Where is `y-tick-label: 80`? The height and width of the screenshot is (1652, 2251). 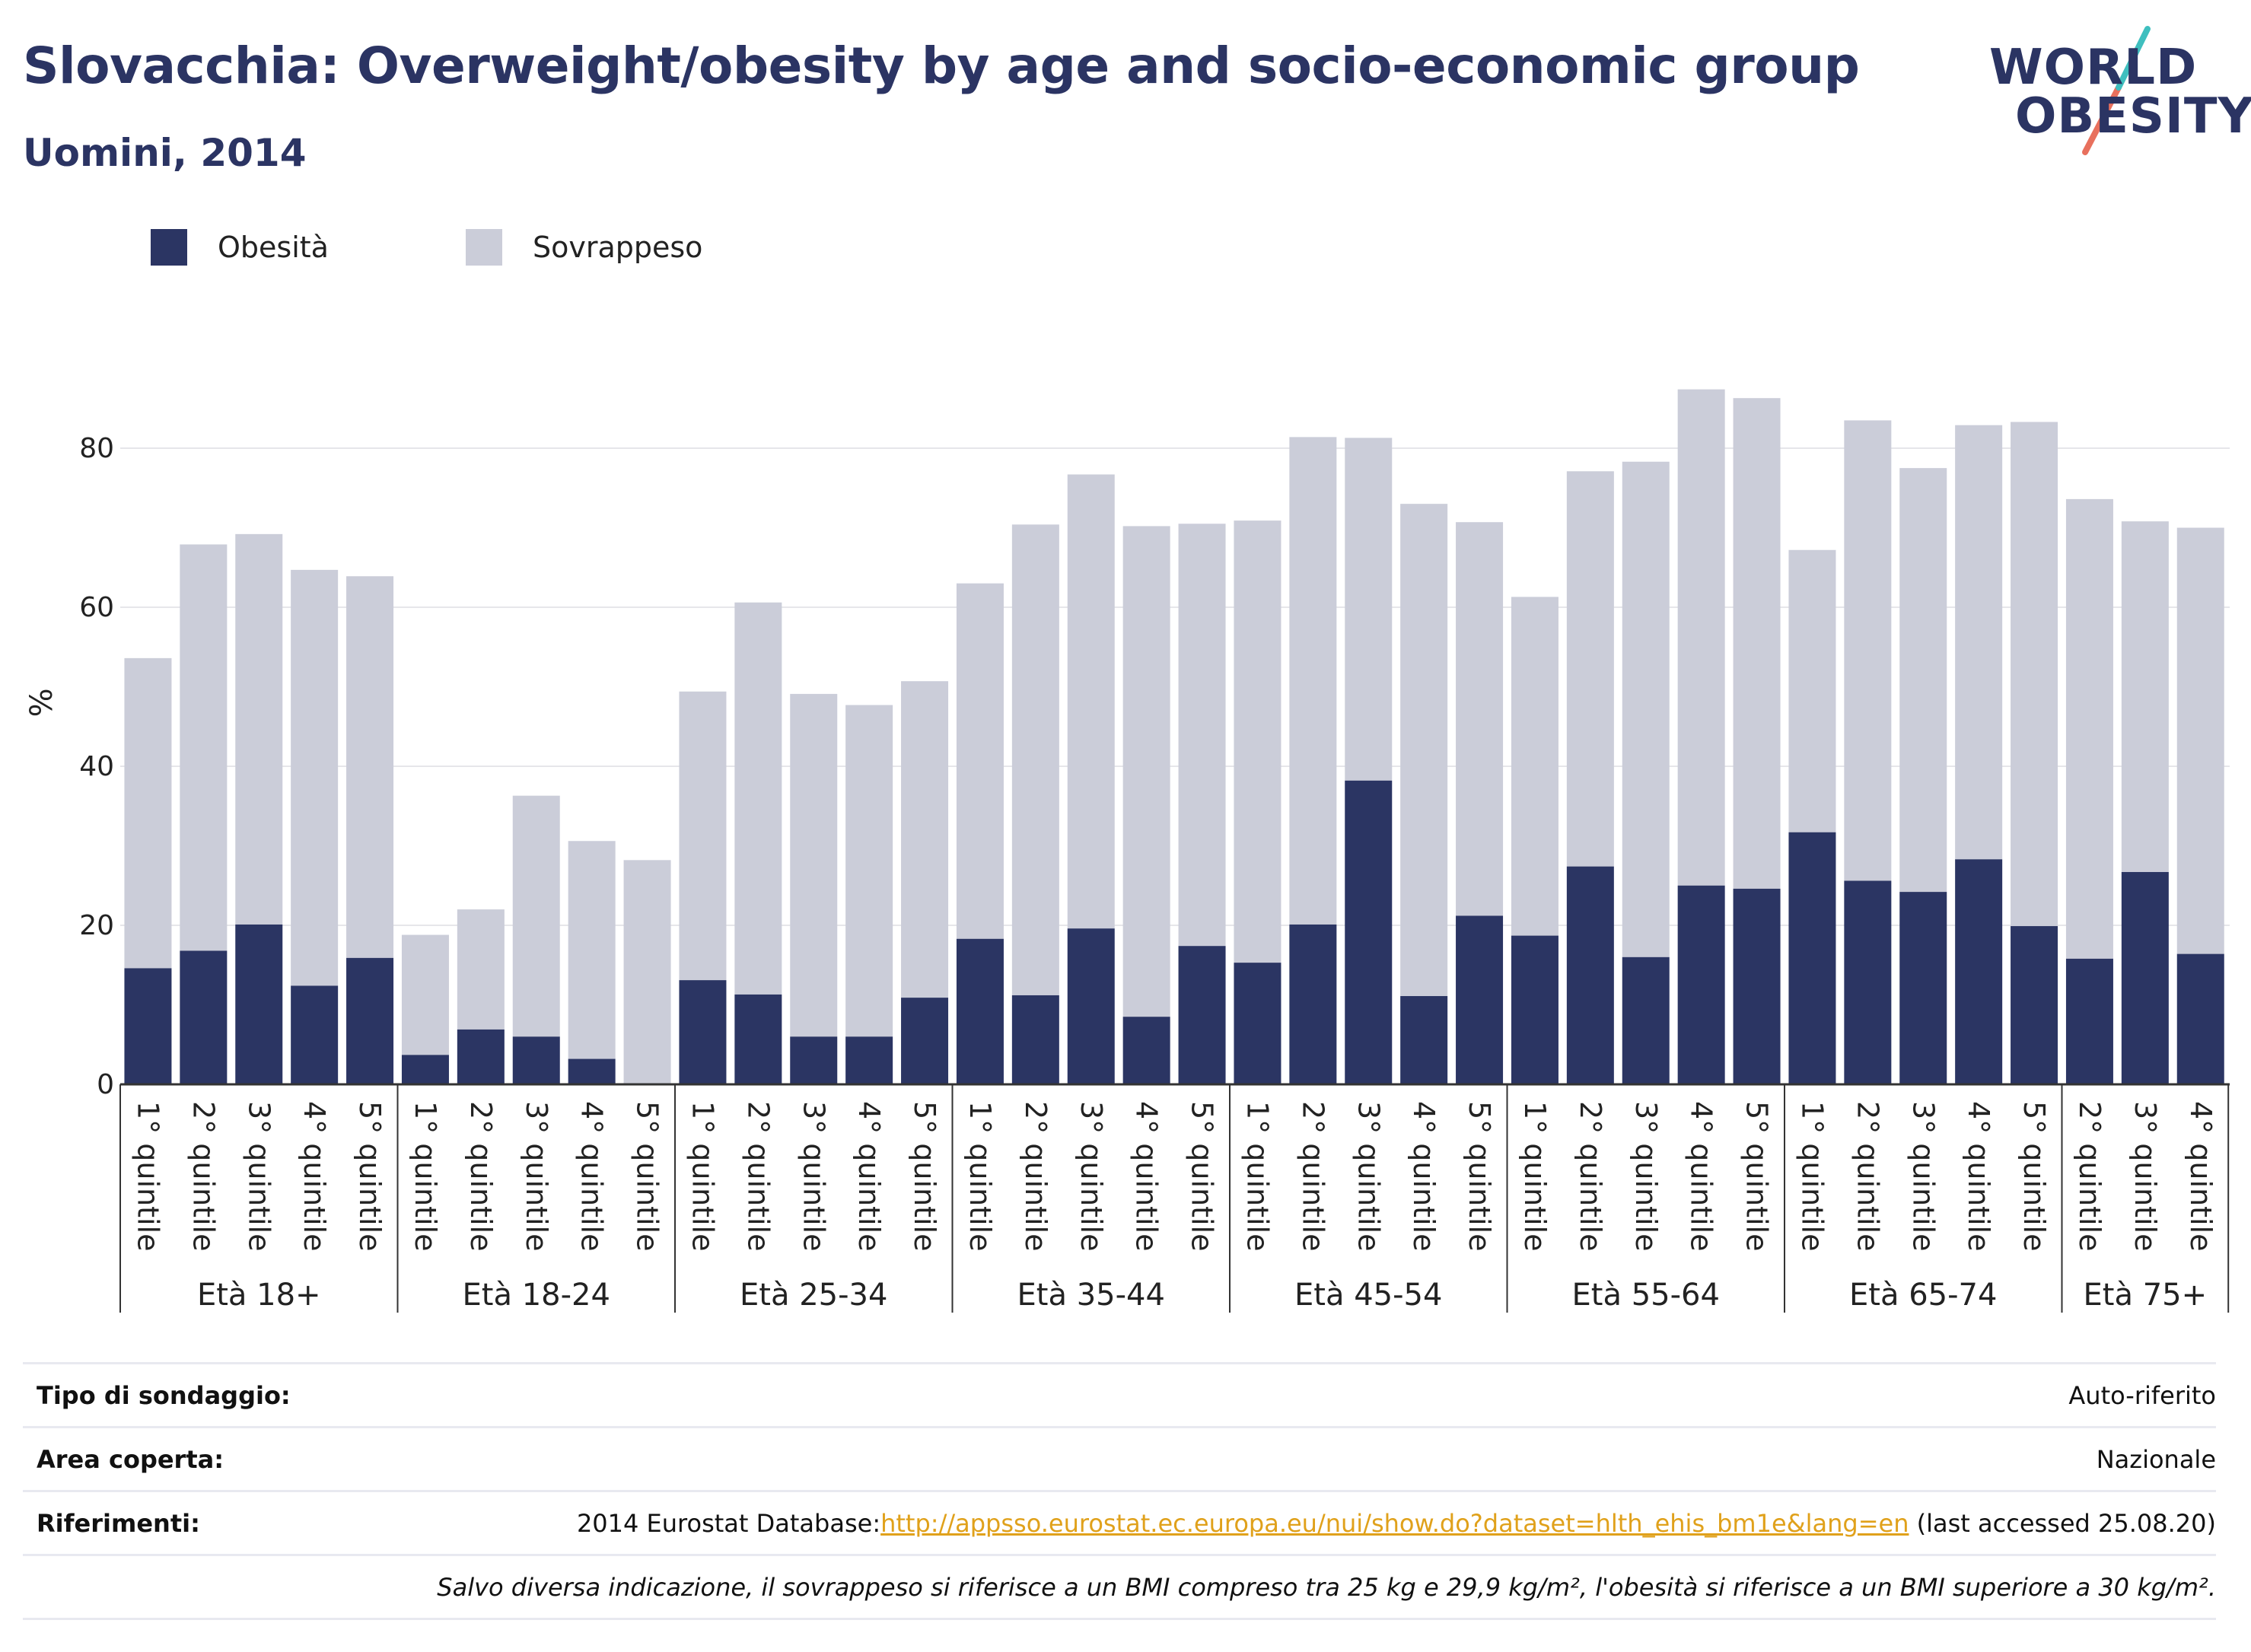 y-tick-label: 80 is located at coordinates (96, 448).